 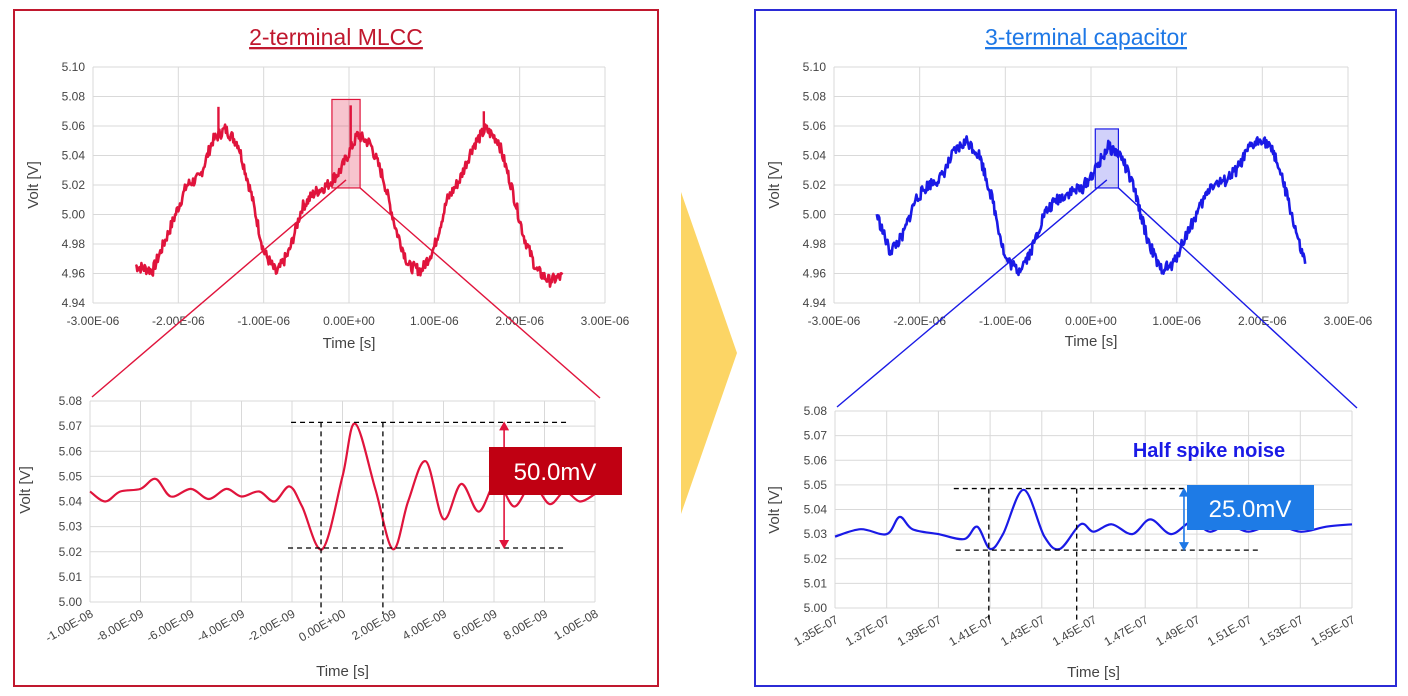 I want to click on x-tick-label: -8.00E-09, so click(x=119, y=625).